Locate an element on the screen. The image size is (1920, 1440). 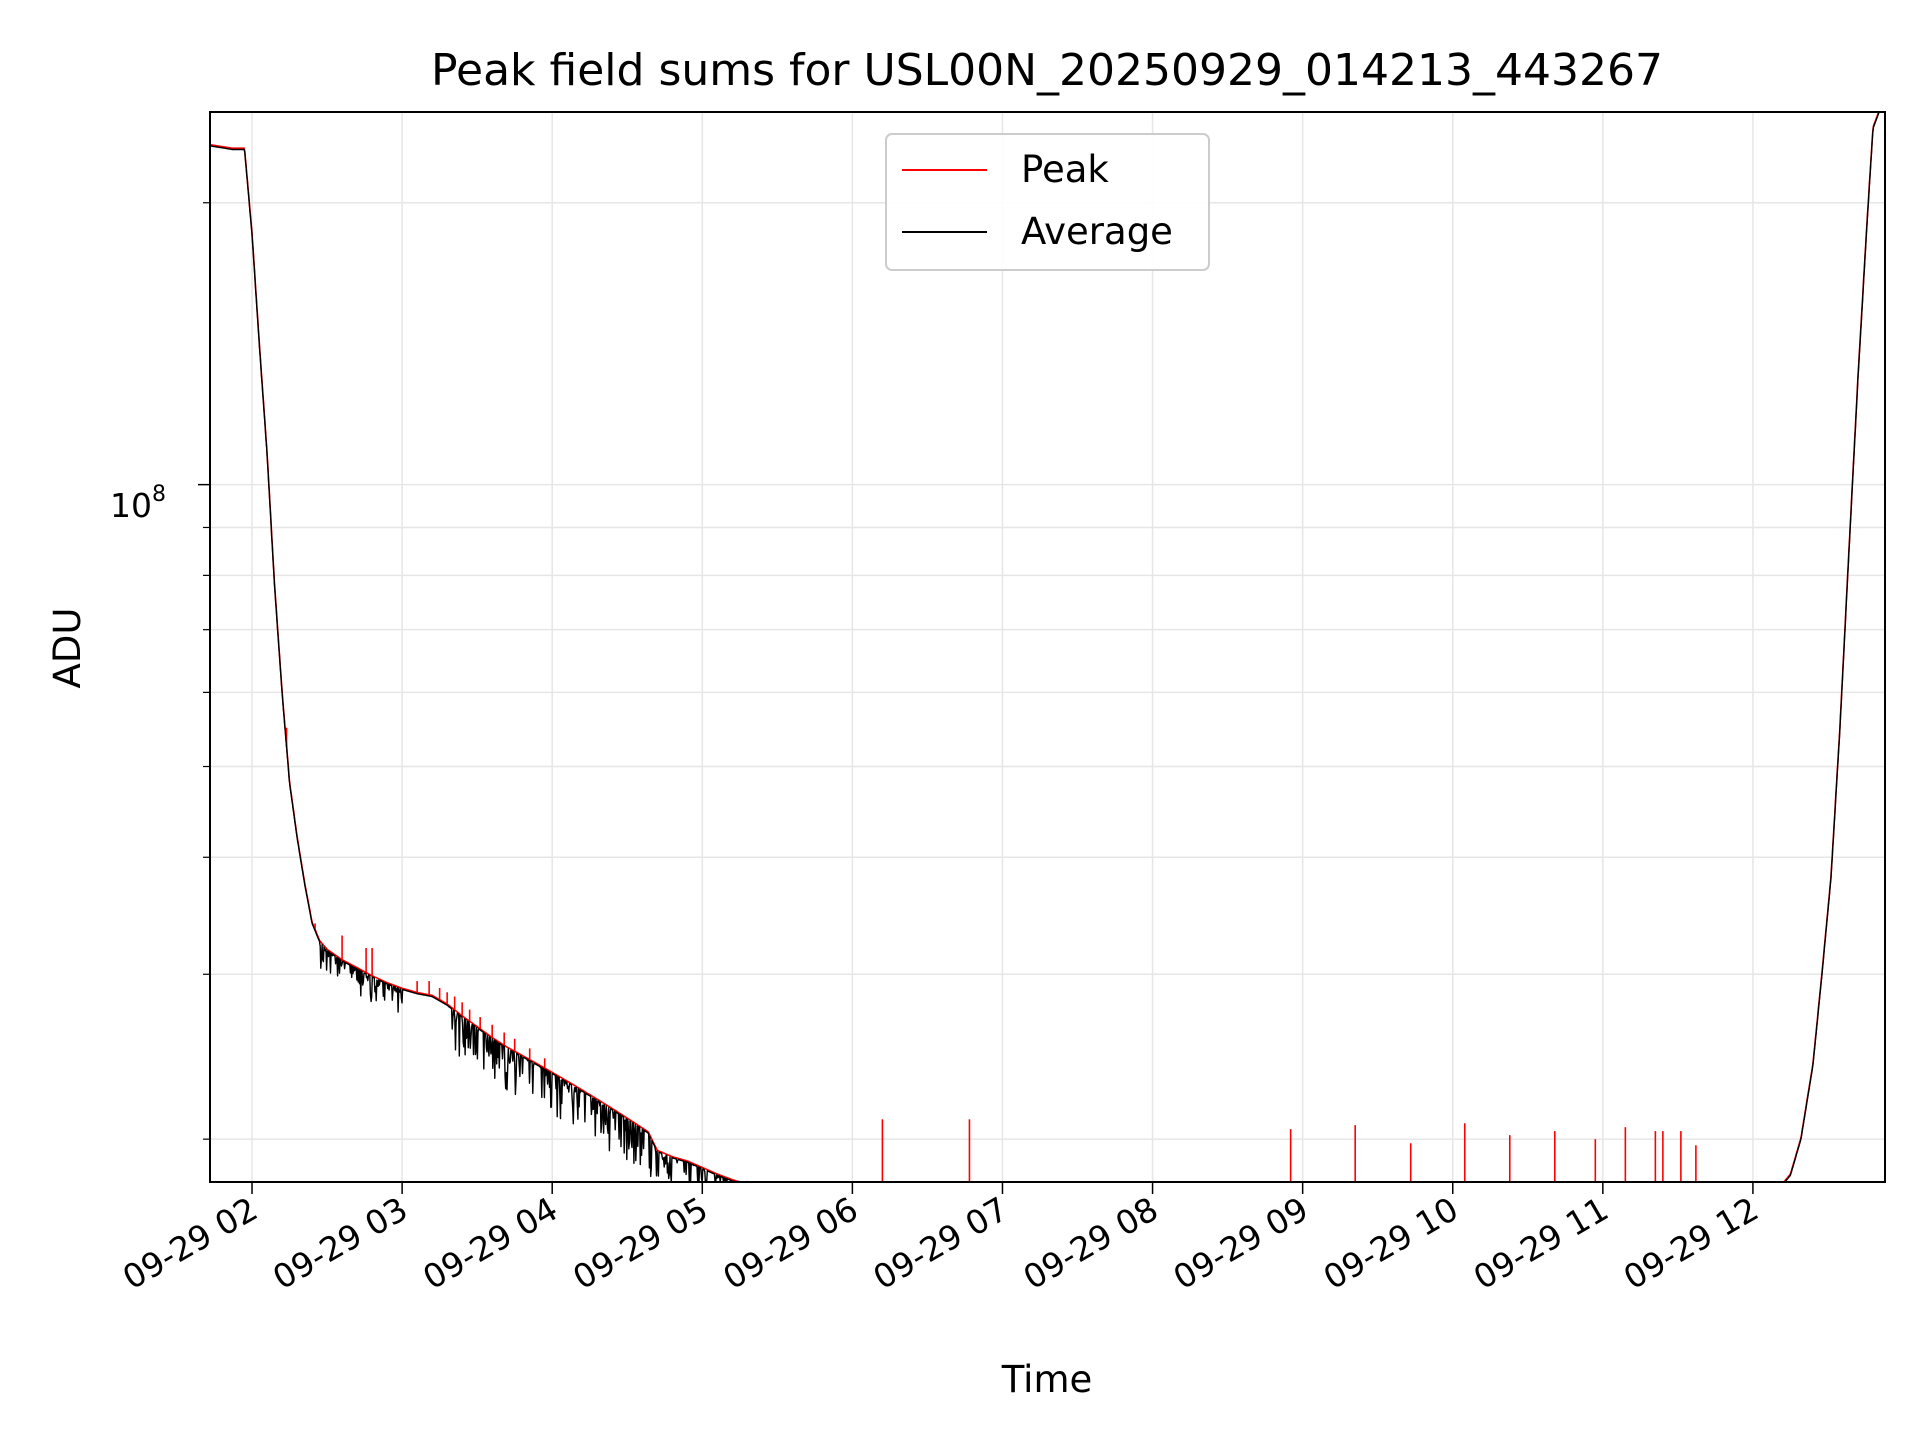
legend: Peak Average is located at coordinates (1047, 202).